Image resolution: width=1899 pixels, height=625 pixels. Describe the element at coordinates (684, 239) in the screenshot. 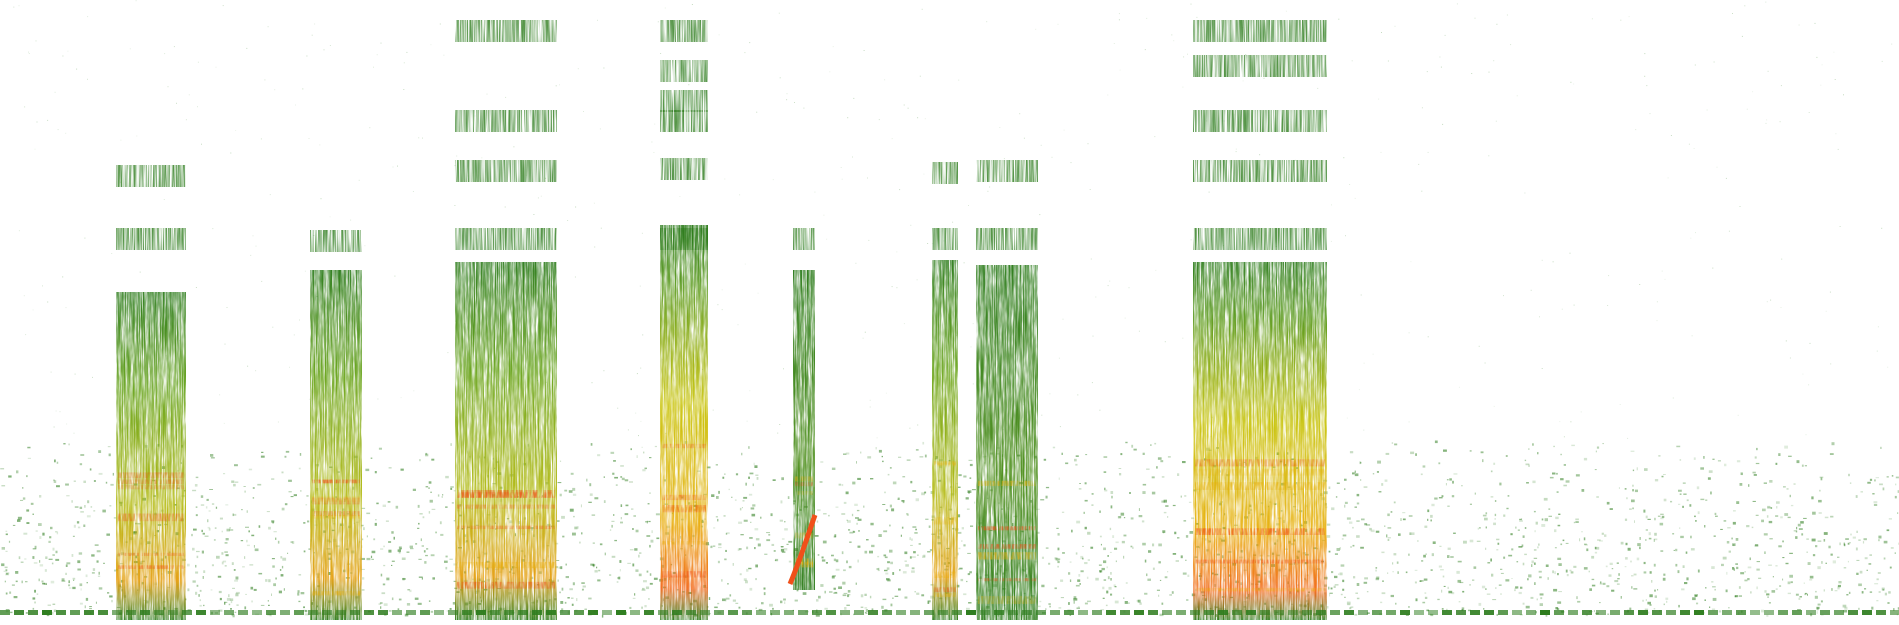

I see `harmonic-band` at that location.